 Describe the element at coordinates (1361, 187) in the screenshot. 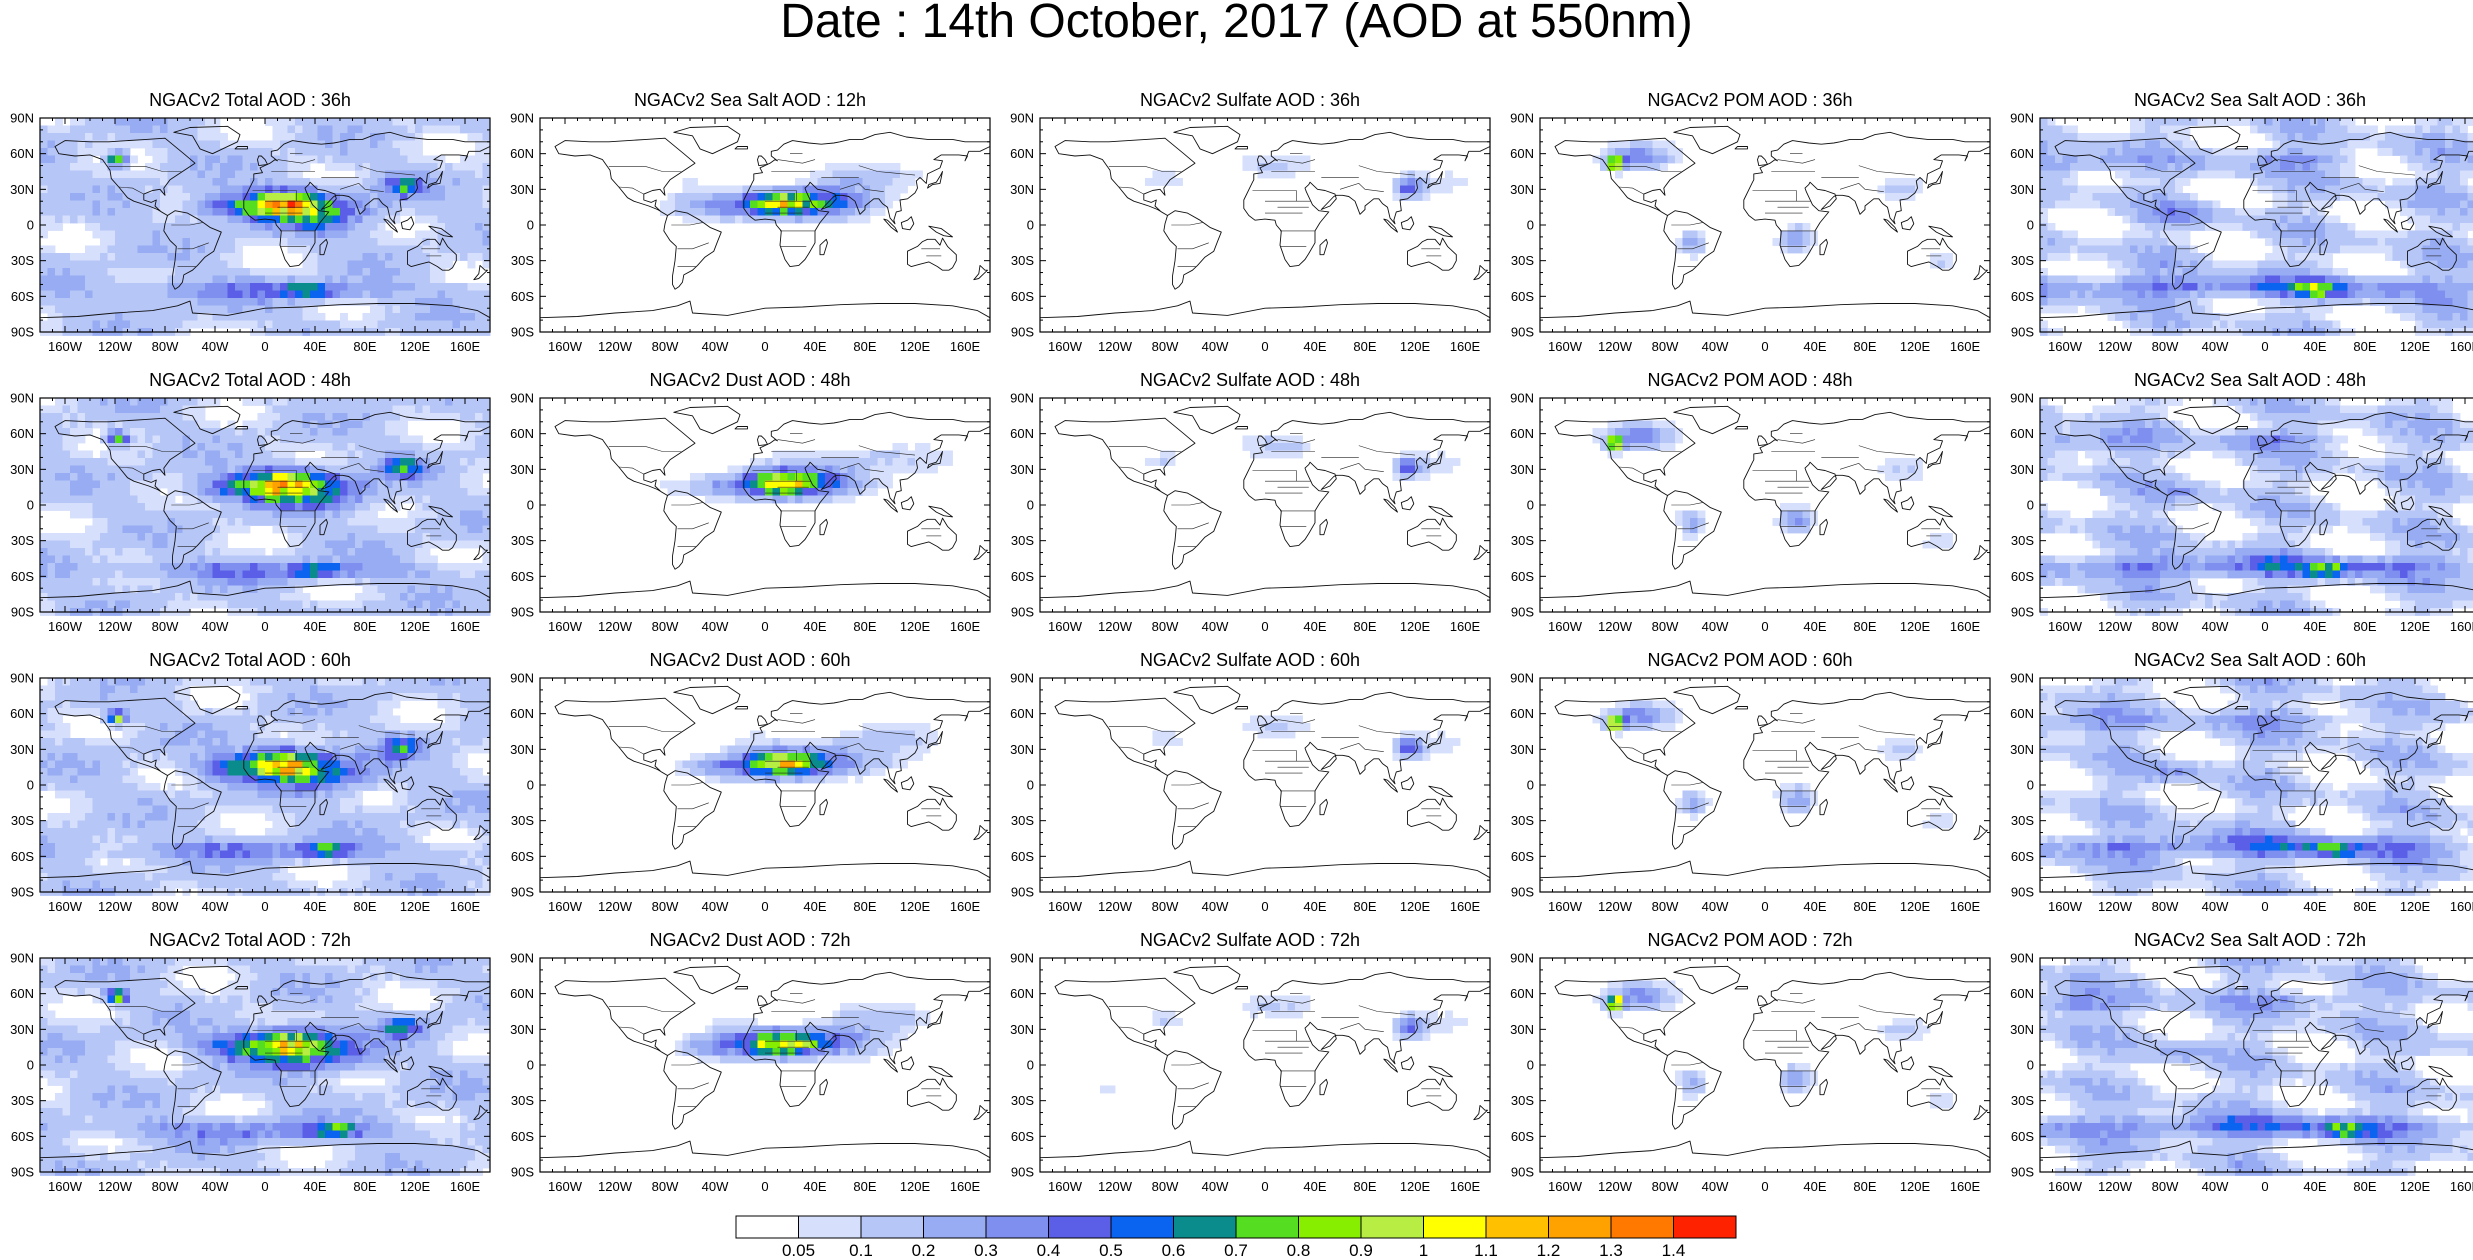

I see `country-border` at that location.